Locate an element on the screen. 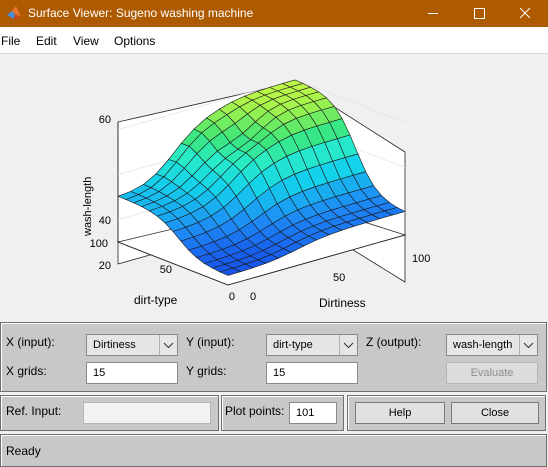 The width and height of the screenshot is (548, 467). x-input-label: X (input): is located at coordinates (30, 342).